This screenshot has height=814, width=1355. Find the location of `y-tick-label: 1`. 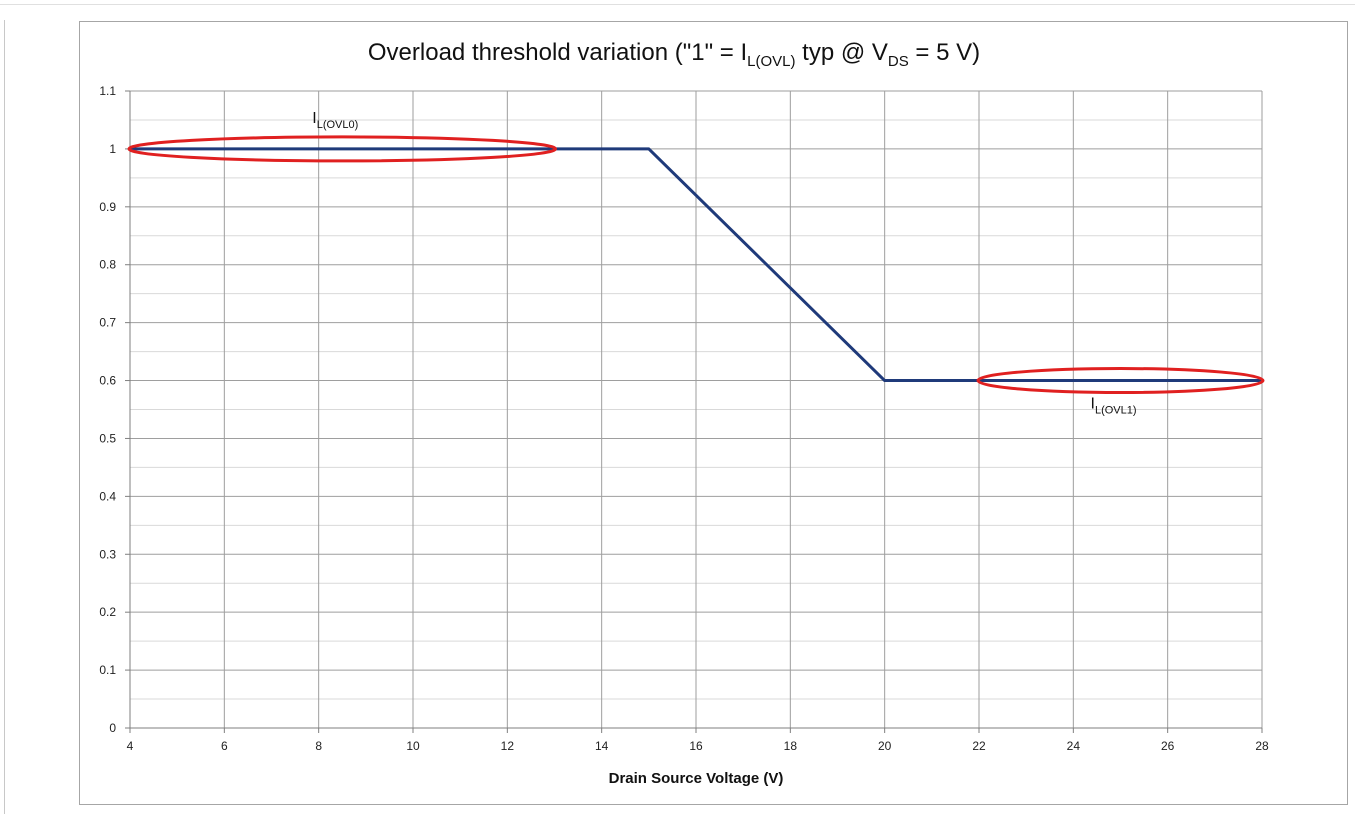

y-tick-label: 1 is located at coordinates (112, 149).